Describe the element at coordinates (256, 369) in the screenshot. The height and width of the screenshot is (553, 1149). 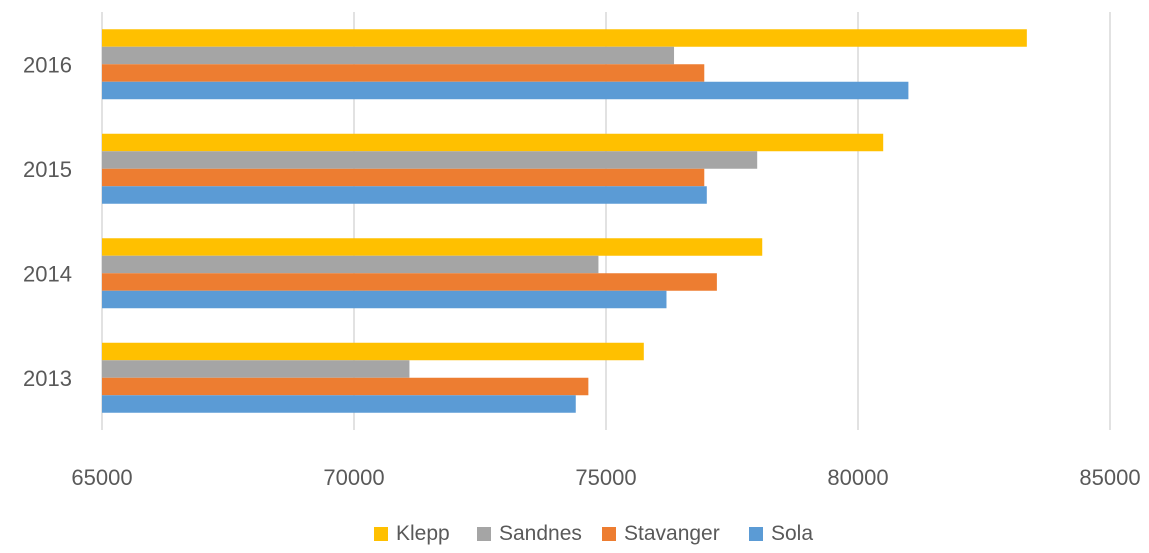
I see `bar-sandnes-2013` at that location.